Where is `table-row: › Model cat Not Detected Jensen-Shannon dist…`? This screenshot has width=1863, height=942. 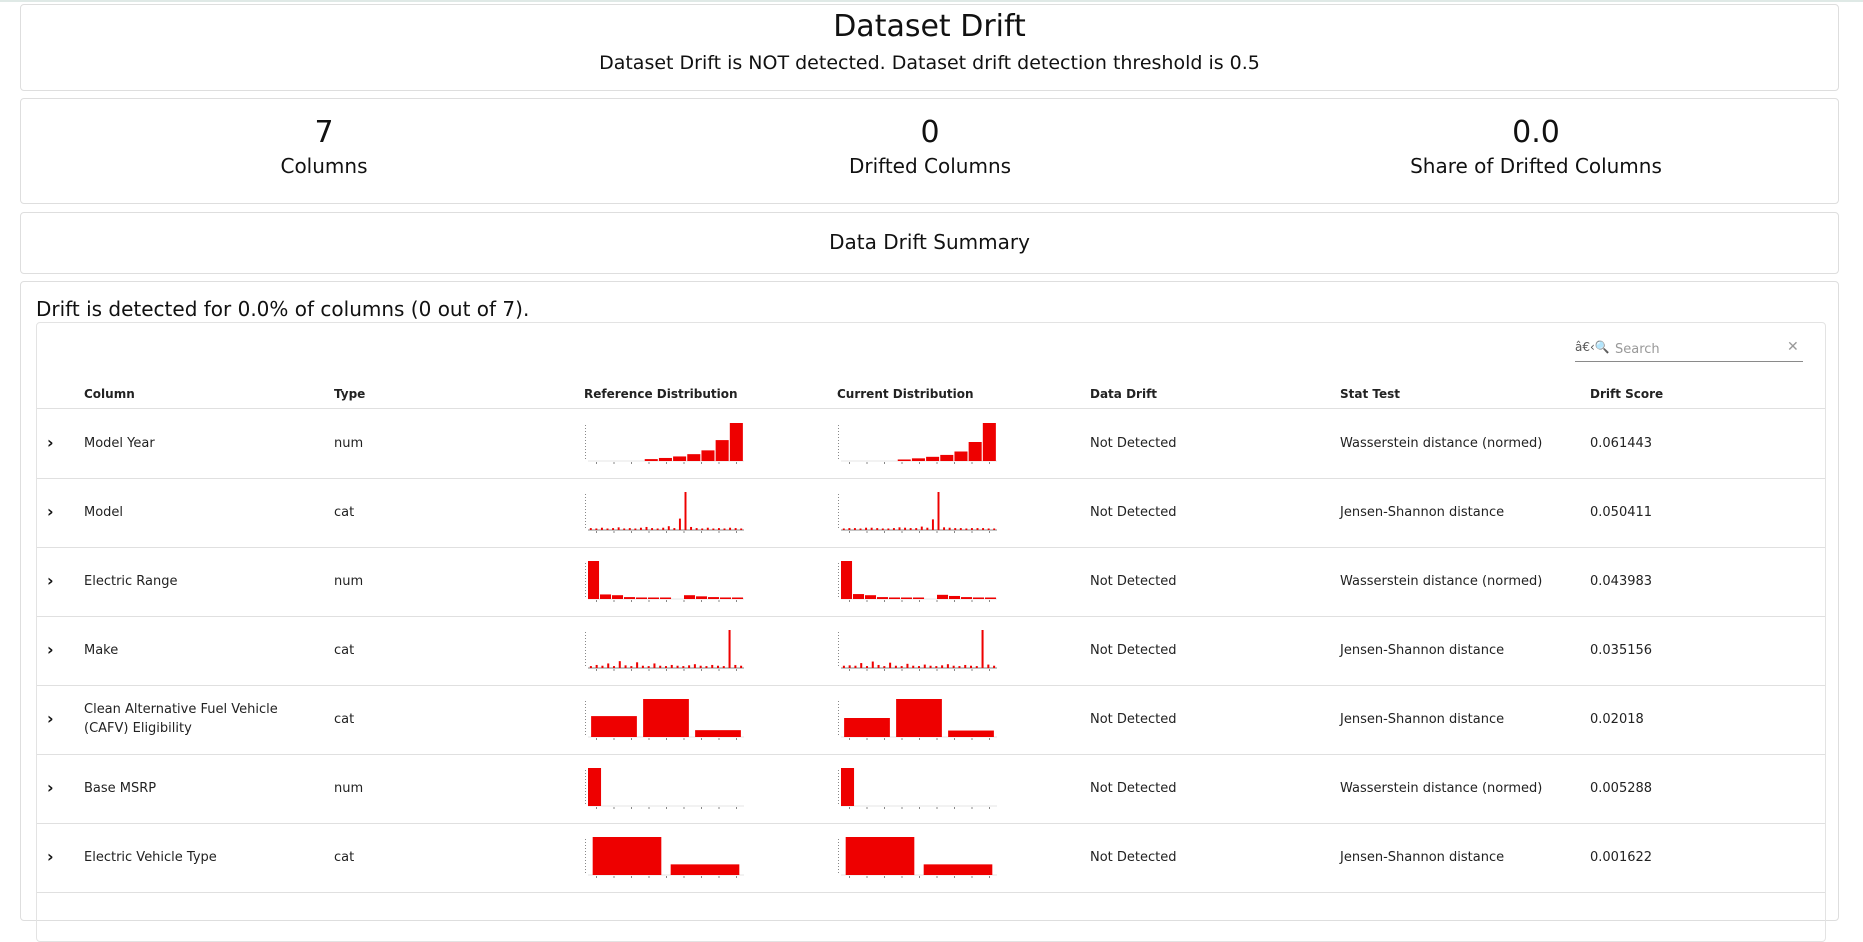 table-row: › Model cat Not Detected Jensen-Shannon dist… is located at coordinates (931, 513).